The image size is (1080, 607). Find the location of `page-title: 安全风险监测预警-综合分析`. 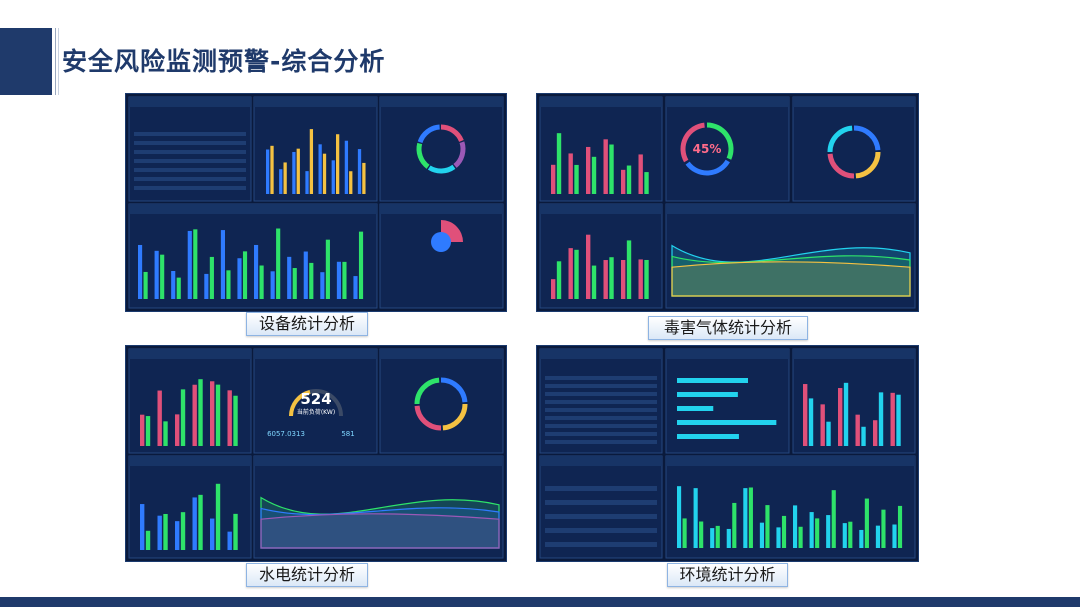

page-title: 安全风险监测预警-综合分析 is located at coordinates (224, 61).